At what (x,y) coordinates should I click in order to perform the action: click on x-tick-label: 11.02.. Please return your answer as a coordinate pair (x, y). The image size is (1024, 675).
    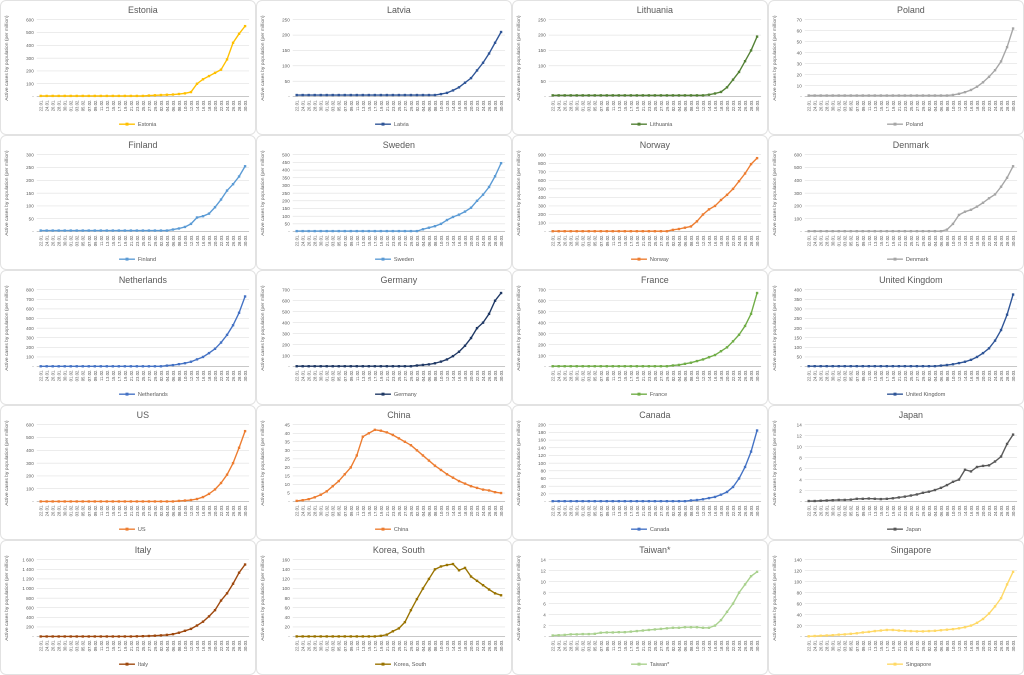
    Looking at the image, I should click on (869, 510).